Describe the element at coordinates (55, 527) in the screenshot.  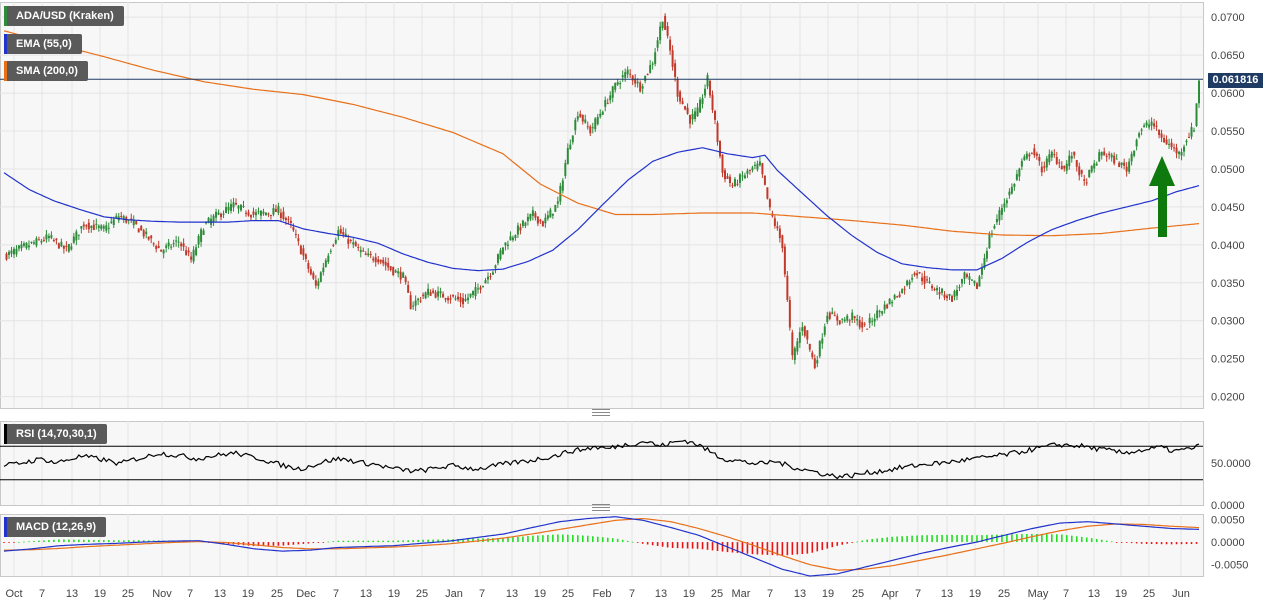
I see `legend-macd: MACD (12,26,9)` at that location.